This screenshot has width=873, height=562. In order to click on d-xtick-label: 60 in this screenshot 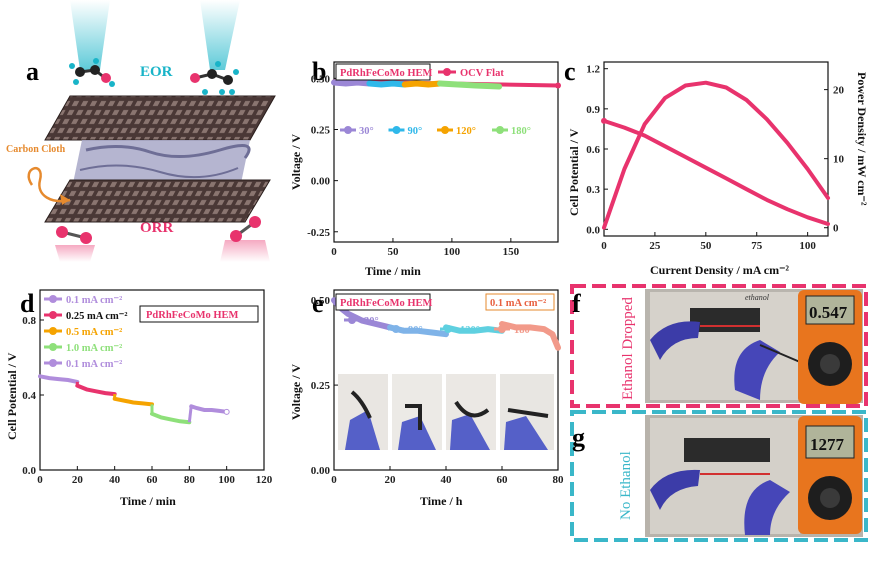, I will do `click(153, 480)`.